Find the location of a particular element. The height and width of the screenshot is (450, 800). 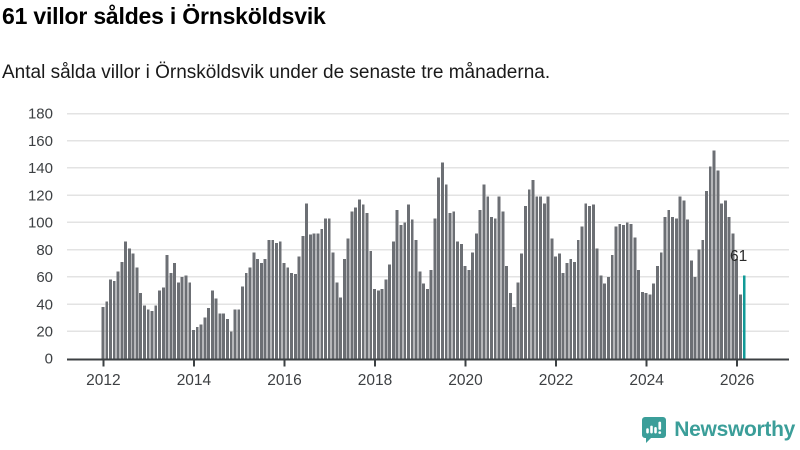

brand-footer: Newsworthy is located at coordinates (718, 429).